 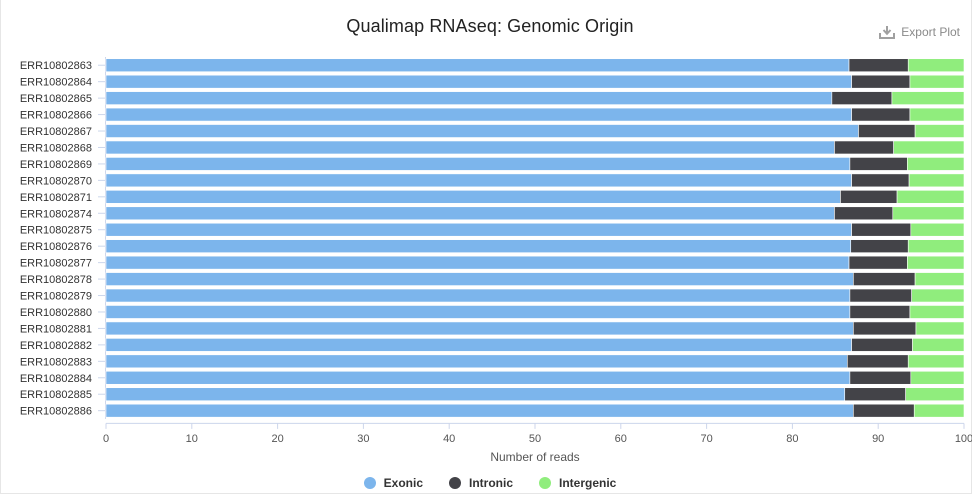 I want to click on bar-exonic-err10802875, so click(x=478, y=229).